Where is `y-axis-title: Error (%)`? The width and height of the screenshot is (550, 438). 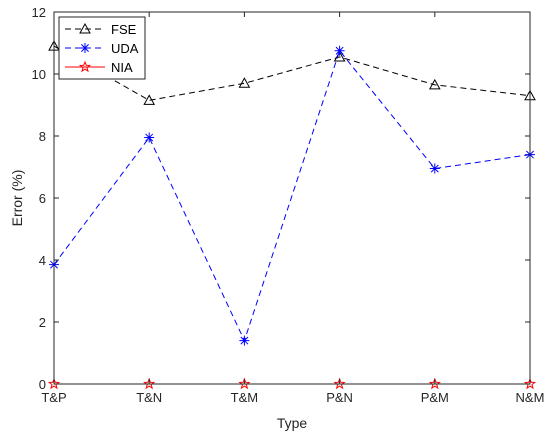
y-axis-title: Error (%) is located at coordinates (17, 198).